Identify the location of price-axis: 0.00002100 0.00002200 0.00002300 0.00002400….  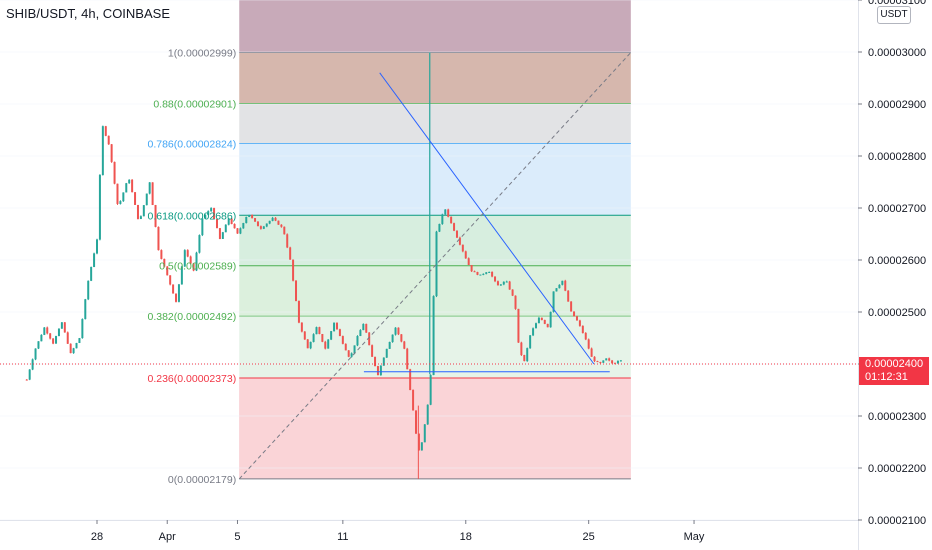
(892, 275).